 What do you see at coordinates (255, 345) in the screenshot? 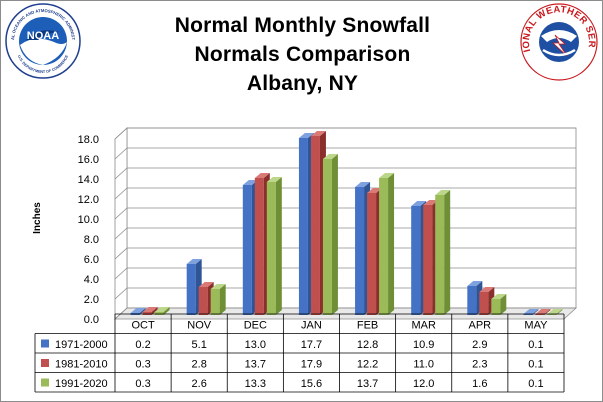
I see `table-cell: 13.0` at bounding box center [255, 345].